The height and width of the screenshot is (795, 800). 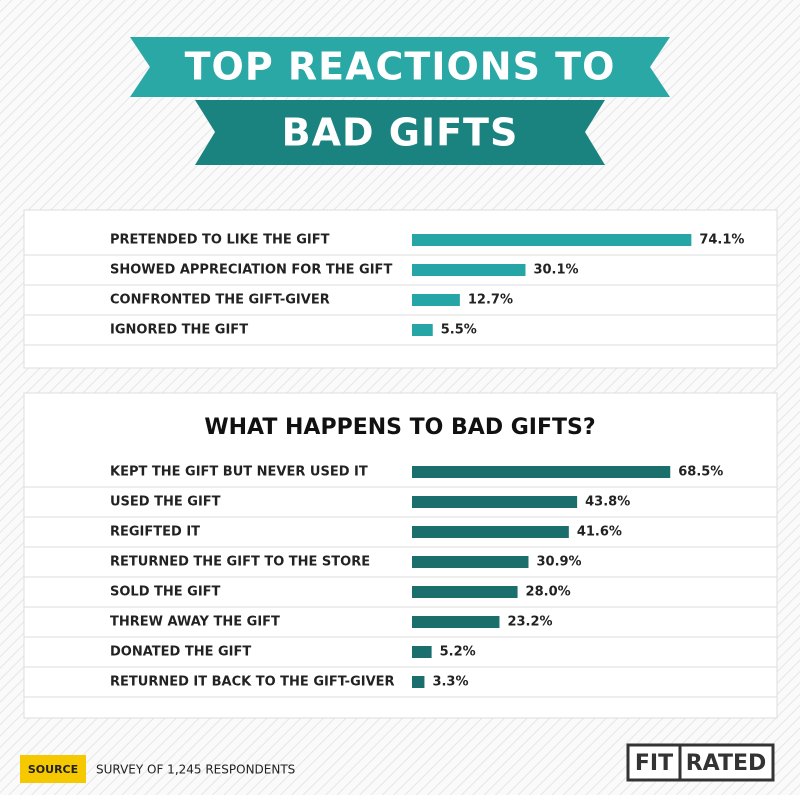 I want to click on category-label: RETURNED THE GIFT TO THE STORE, so click(x=240, y=562).